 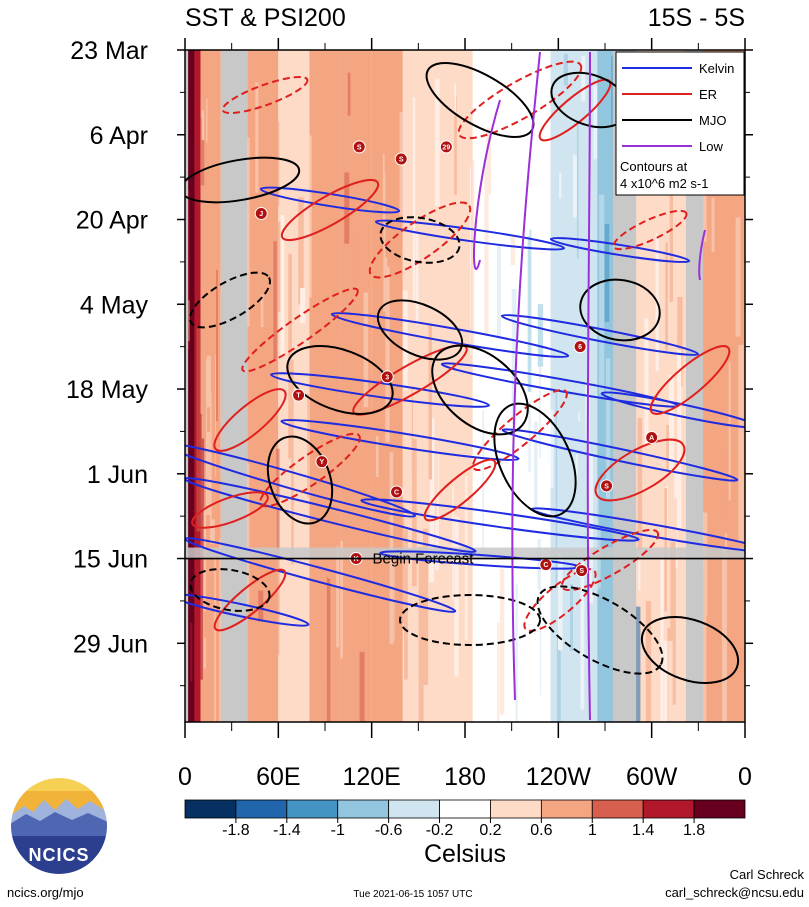 I want to click on colorbar-tick-label: 0.2, so click(x=490, y=830).